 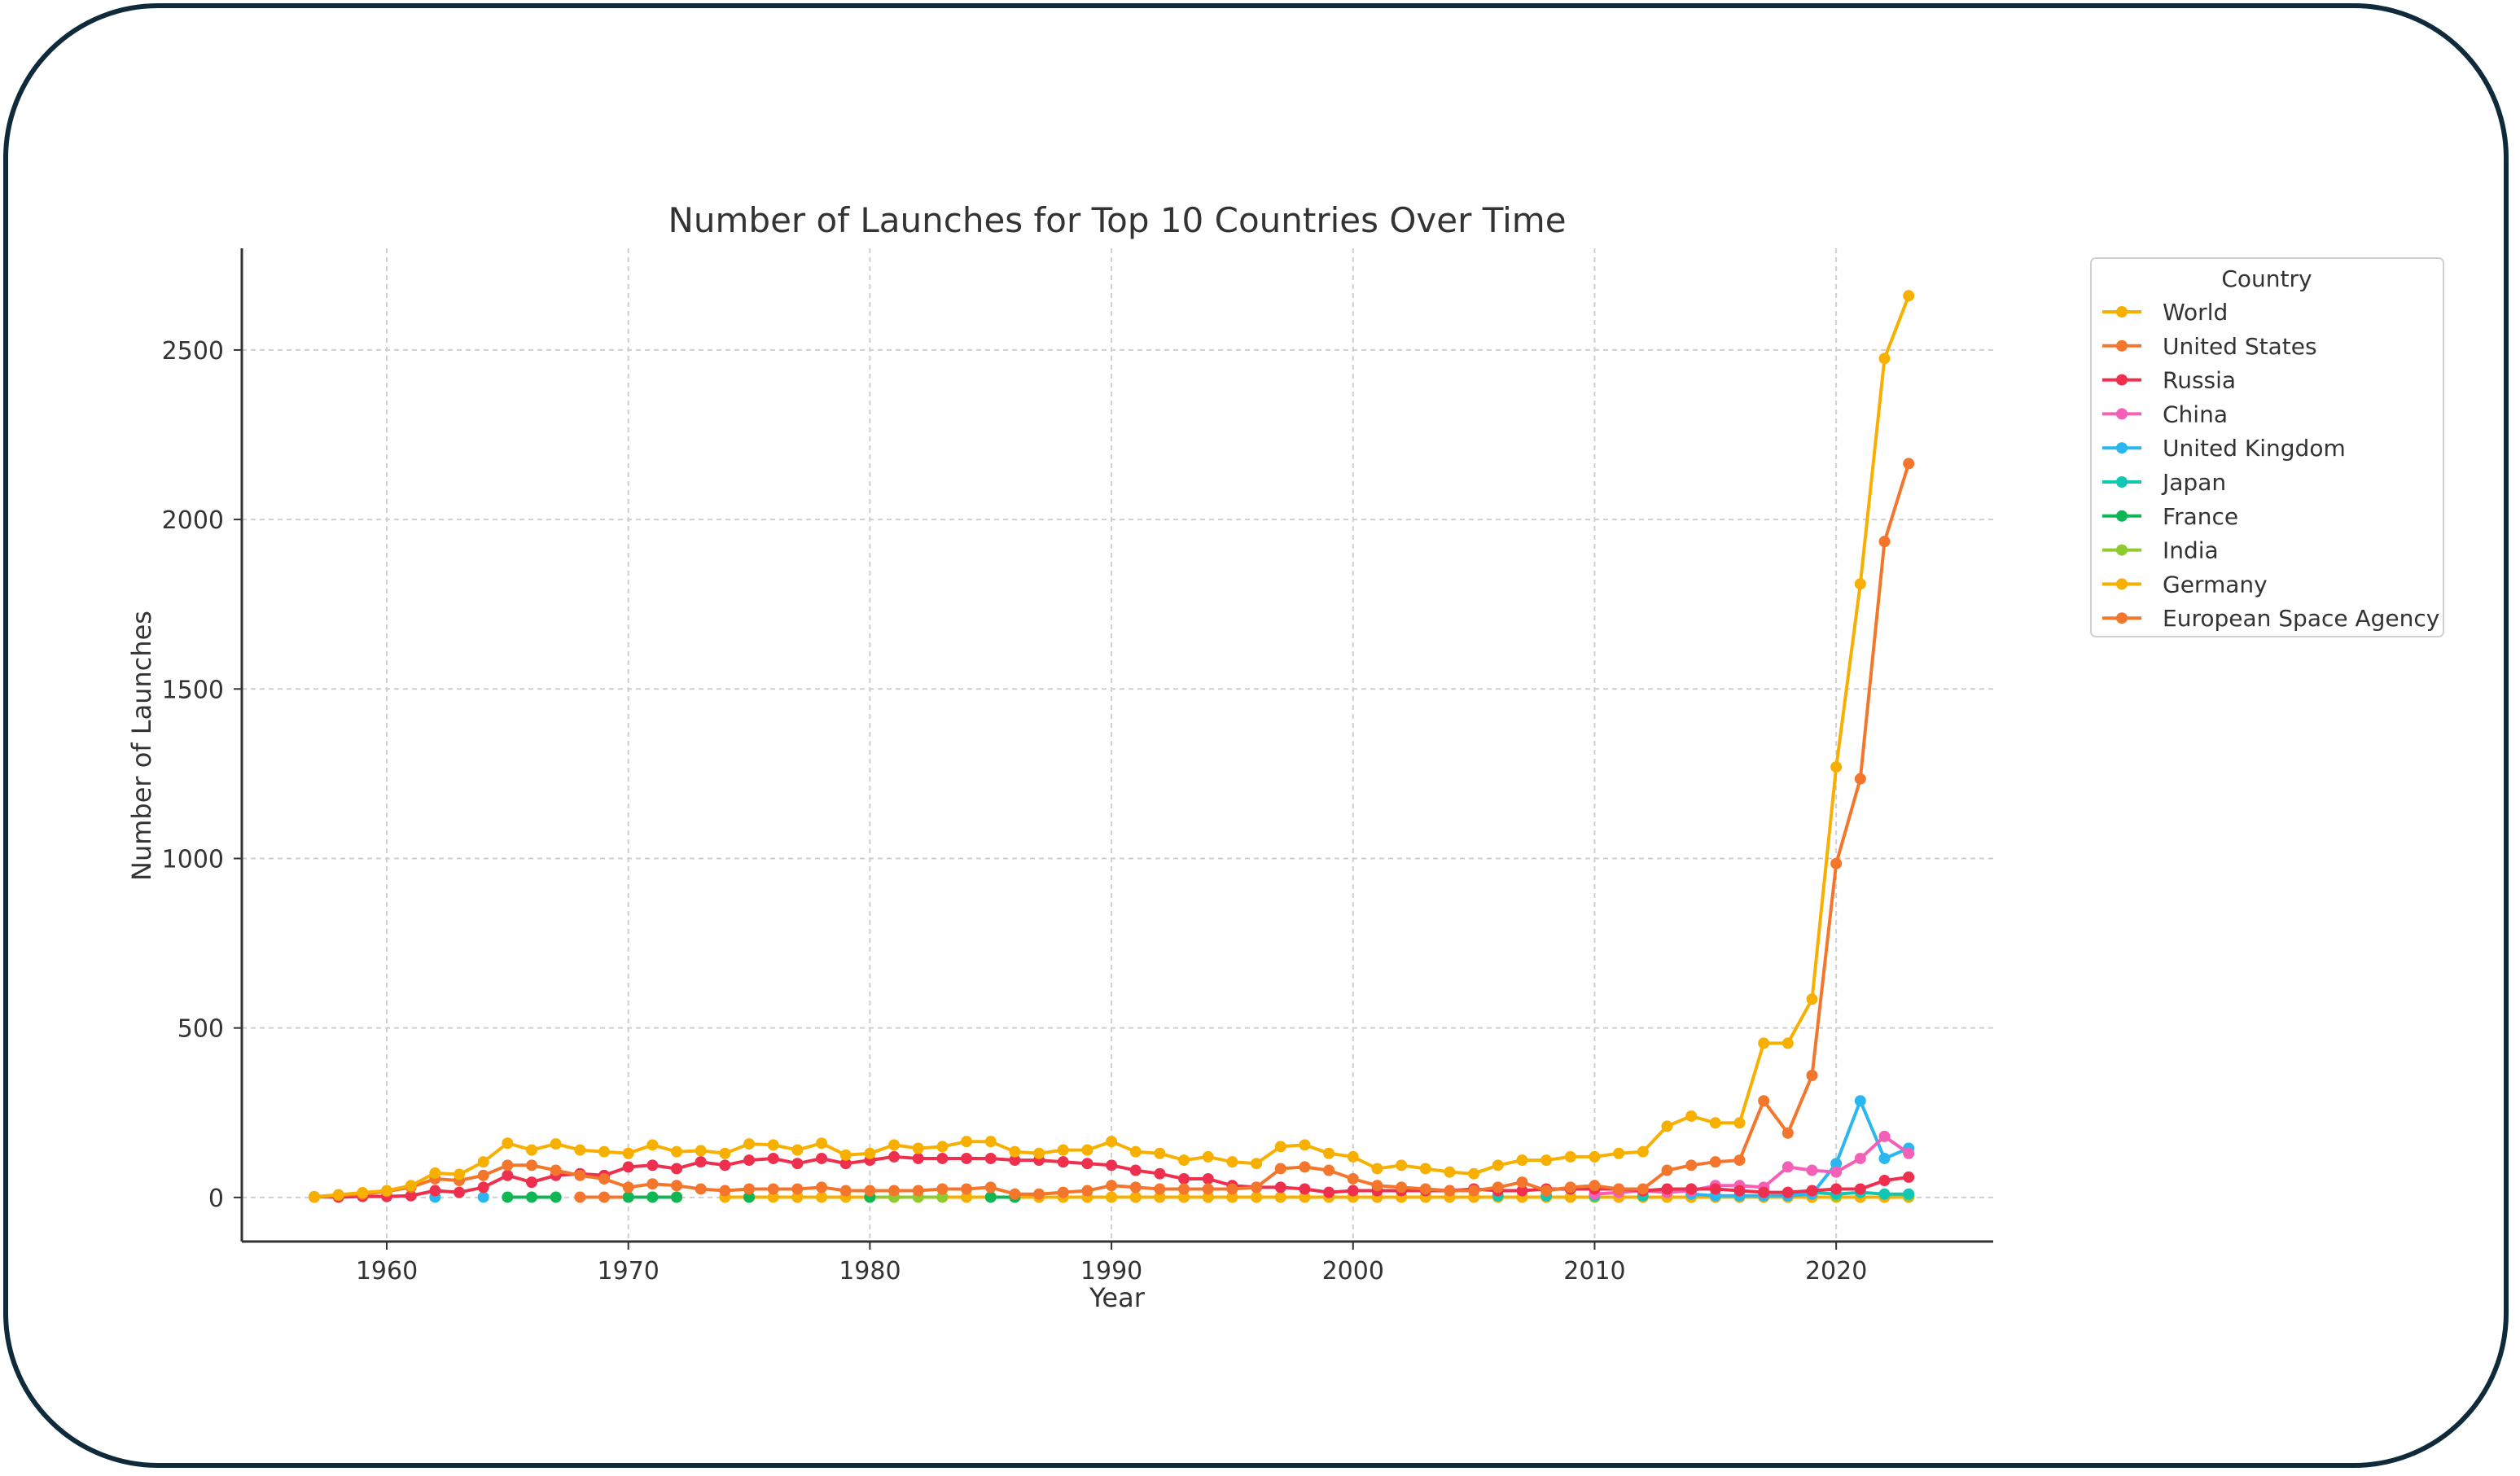 What do you see at coordinates (2195, 414) in the screenshot?
I see `legend-label: China` at bounding box center [2195, 414].